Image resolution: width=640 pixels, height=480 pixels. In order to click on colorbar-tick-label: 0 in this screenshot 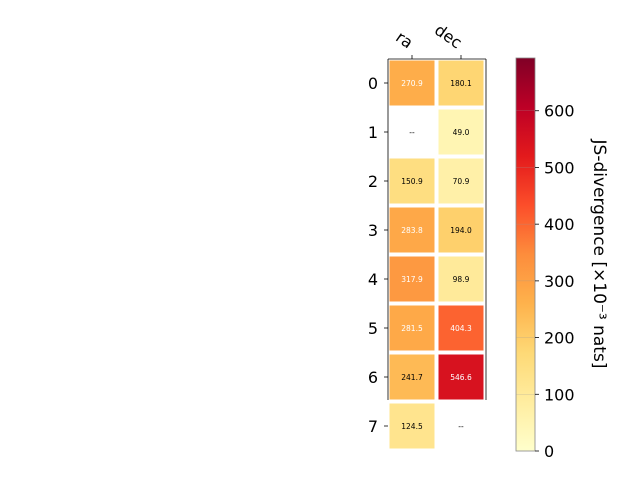, I will do `click(549, 451)`.